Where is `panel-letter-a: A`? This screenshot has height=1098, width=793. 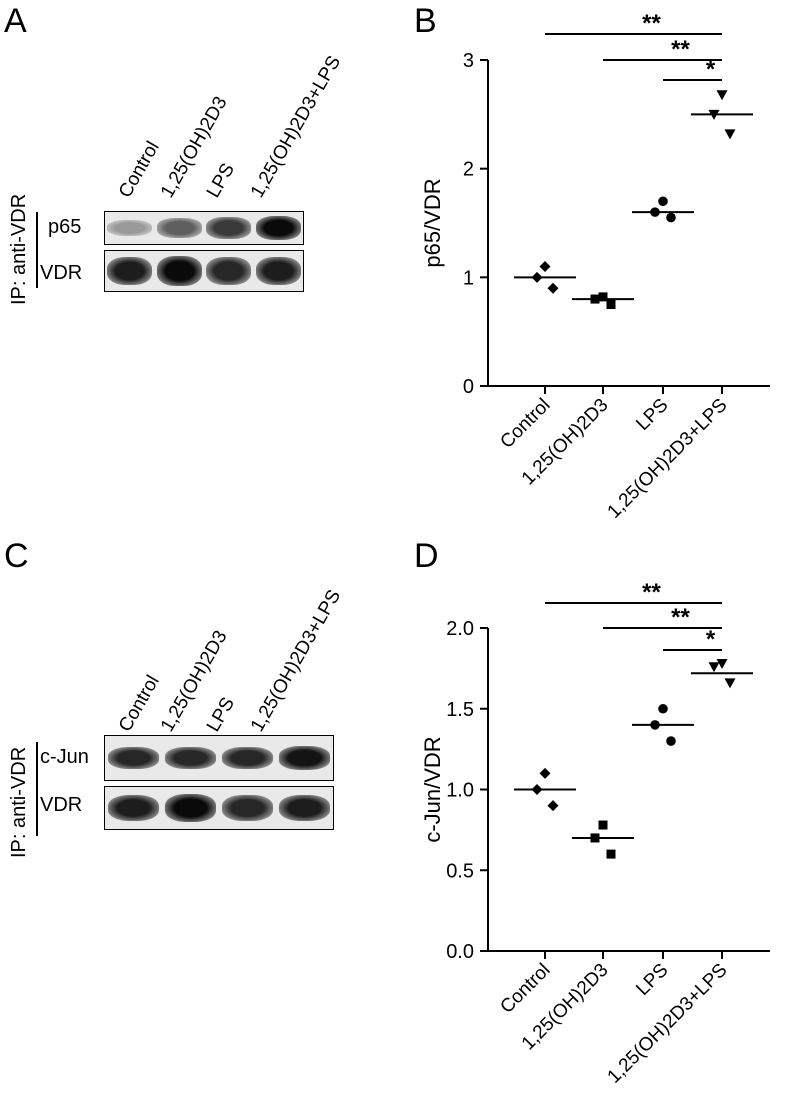
panel-letter-a: A is located at coordinates (15, 21).